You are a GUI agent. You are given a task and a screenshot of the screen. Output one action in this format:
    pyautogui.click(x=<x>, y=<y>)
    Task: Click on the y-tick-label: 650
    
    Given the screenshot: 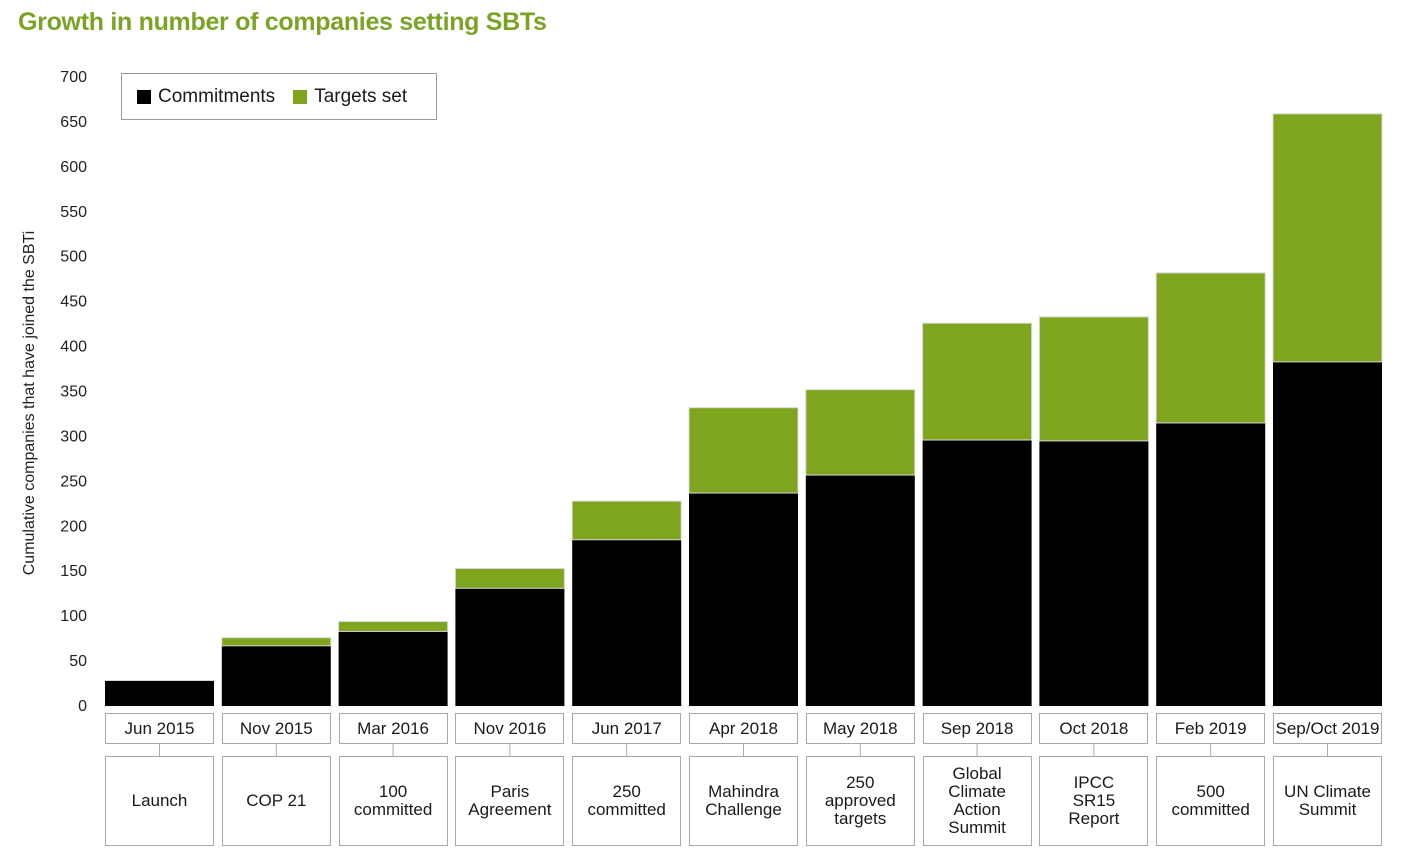 What is the action you would take?
    pyautogui.click(x=73, y=122)
    